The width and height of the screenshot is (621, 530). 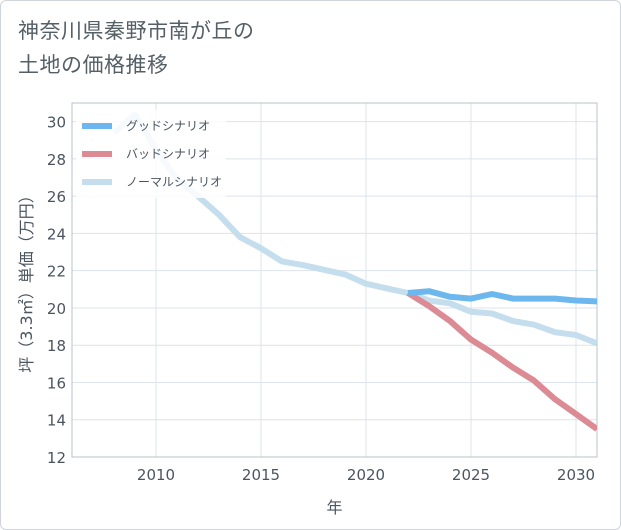 What do you see at coordinates (471, 475) in the screenshot?
I see `x-tick-label: 2025` at bounding box center [471, 475].